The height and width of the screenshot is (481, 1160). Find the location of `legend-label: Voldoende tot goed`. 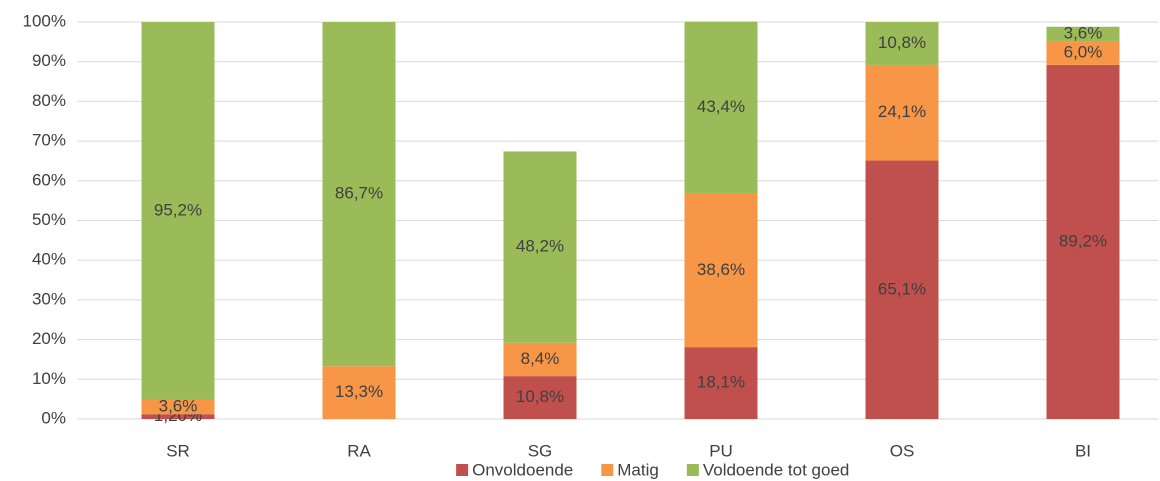

legend-label: Voldoende tot goed is located at coordinates (776, 469).